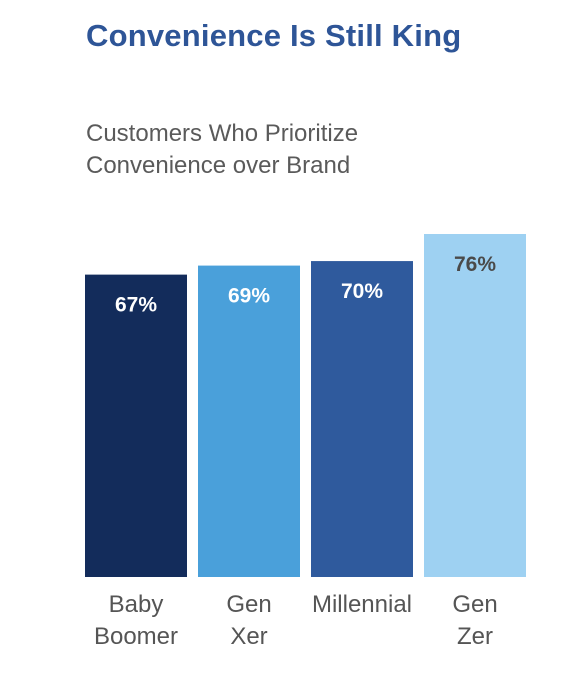 The width and height of the screenshot is (584, 686). What do you see at coordinates (474, 604) in the screenshot?
I see `category-label-3-line-0: Gen` at bounding box center [474, 604].